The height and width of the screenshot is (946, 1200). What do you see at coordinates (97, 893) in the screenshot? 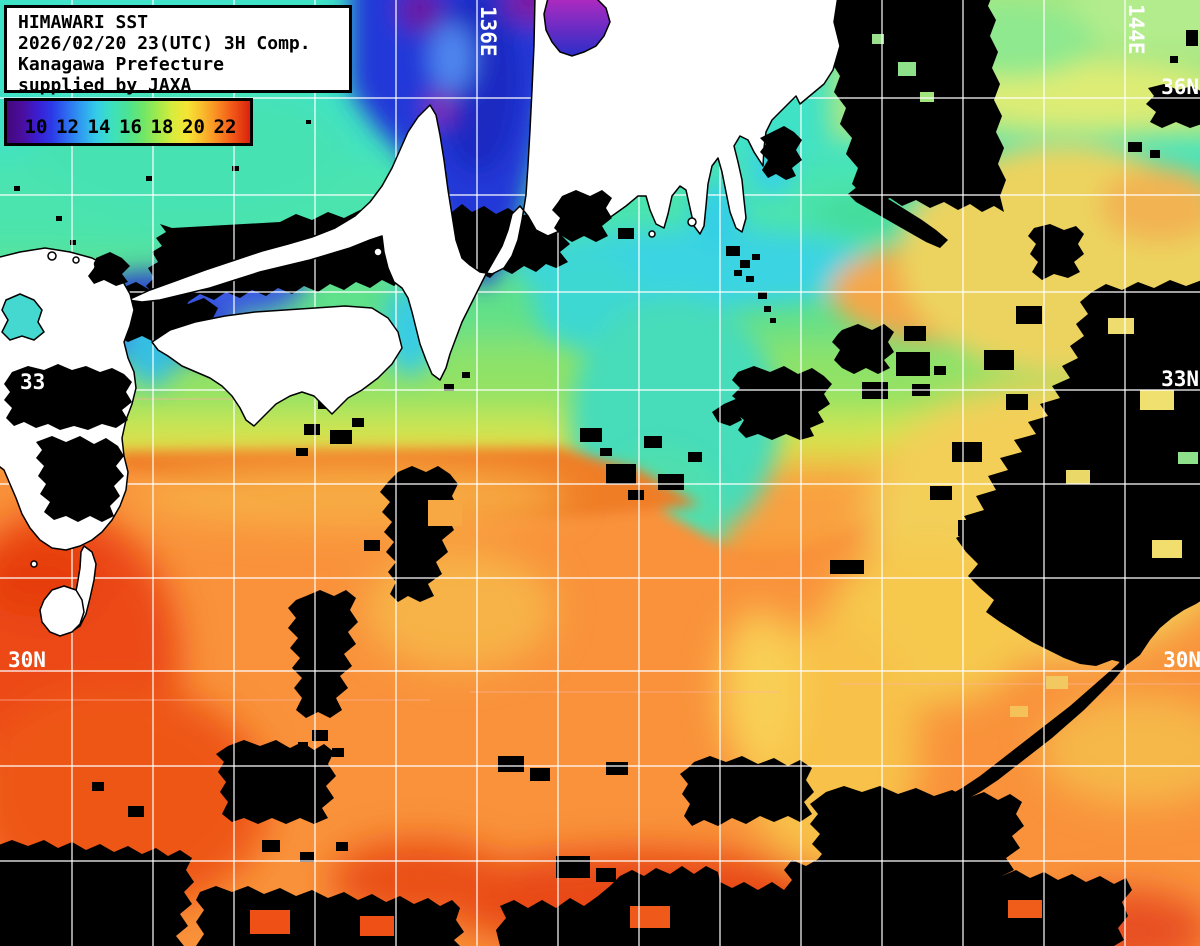
I see `cloud-bottom-left` at bounding box center [97, 893].